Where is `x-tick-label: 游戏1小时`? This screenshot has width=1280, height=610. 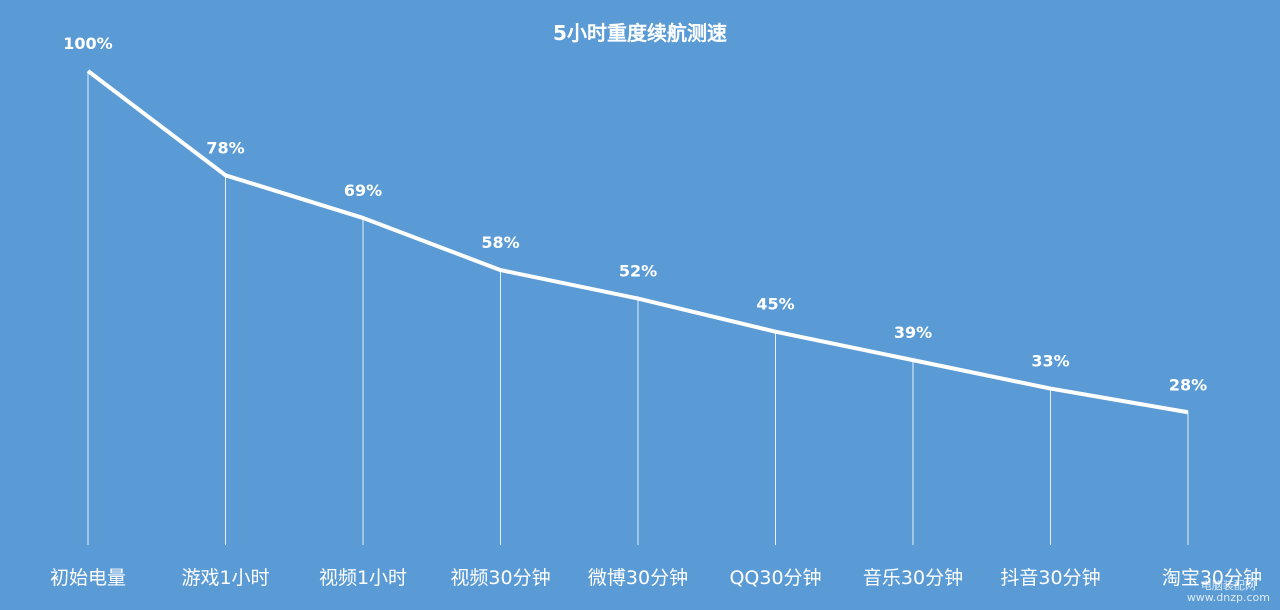
x-tick-label: 游戏1小时 is located at coordinates (225, 578).